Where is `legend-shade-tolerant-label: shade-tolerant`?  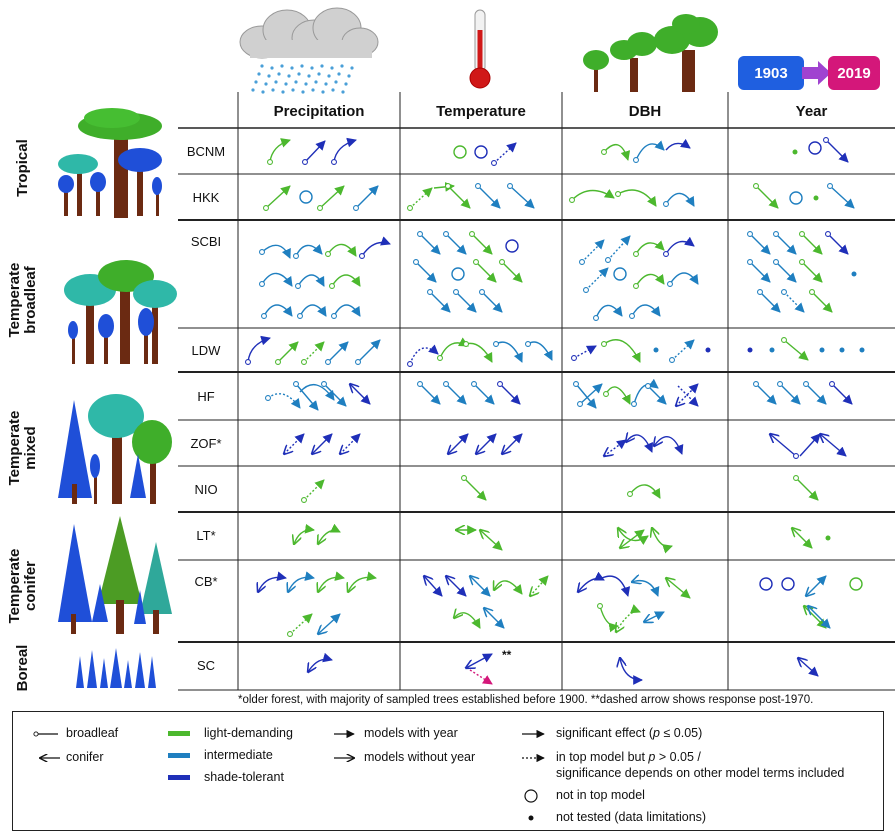
legend-shade-tolerant-label: shade-tolerant is located at coordinates (244, 777).